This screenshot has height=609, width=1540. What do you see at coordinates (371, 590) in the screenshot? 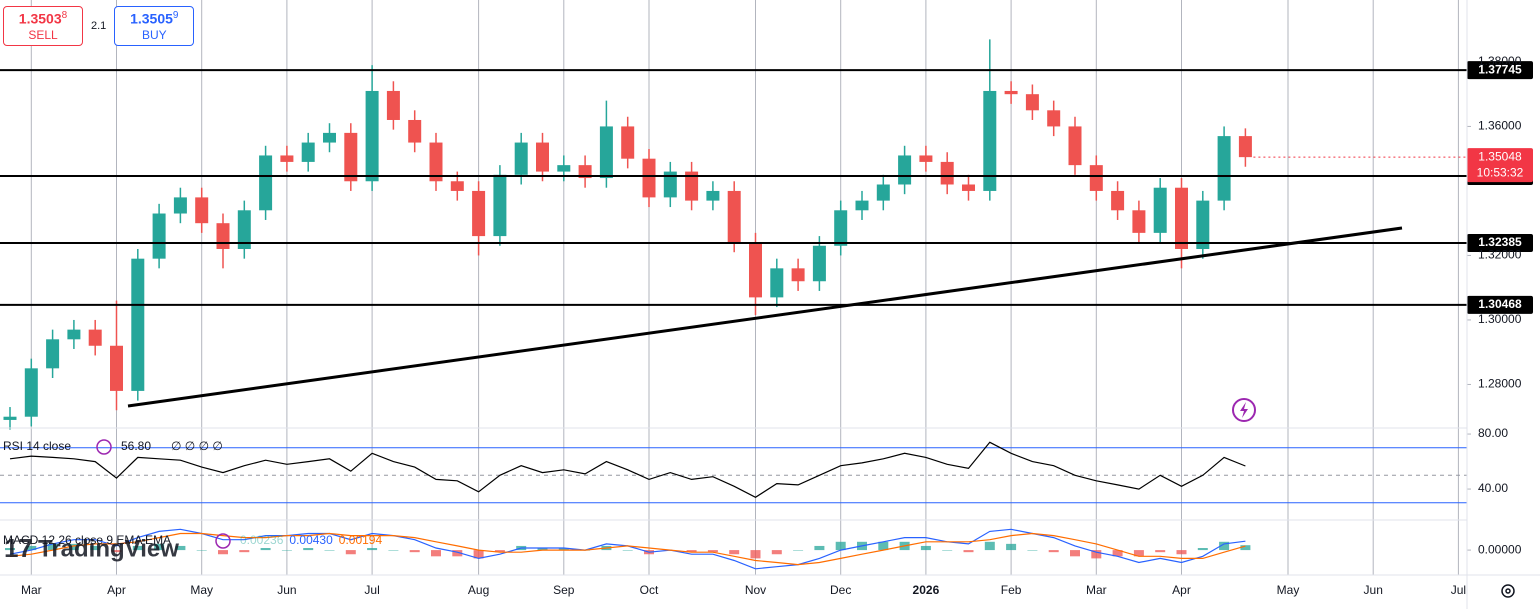
I see `x-tick-label: Jul` at bounding box center [371, 590].